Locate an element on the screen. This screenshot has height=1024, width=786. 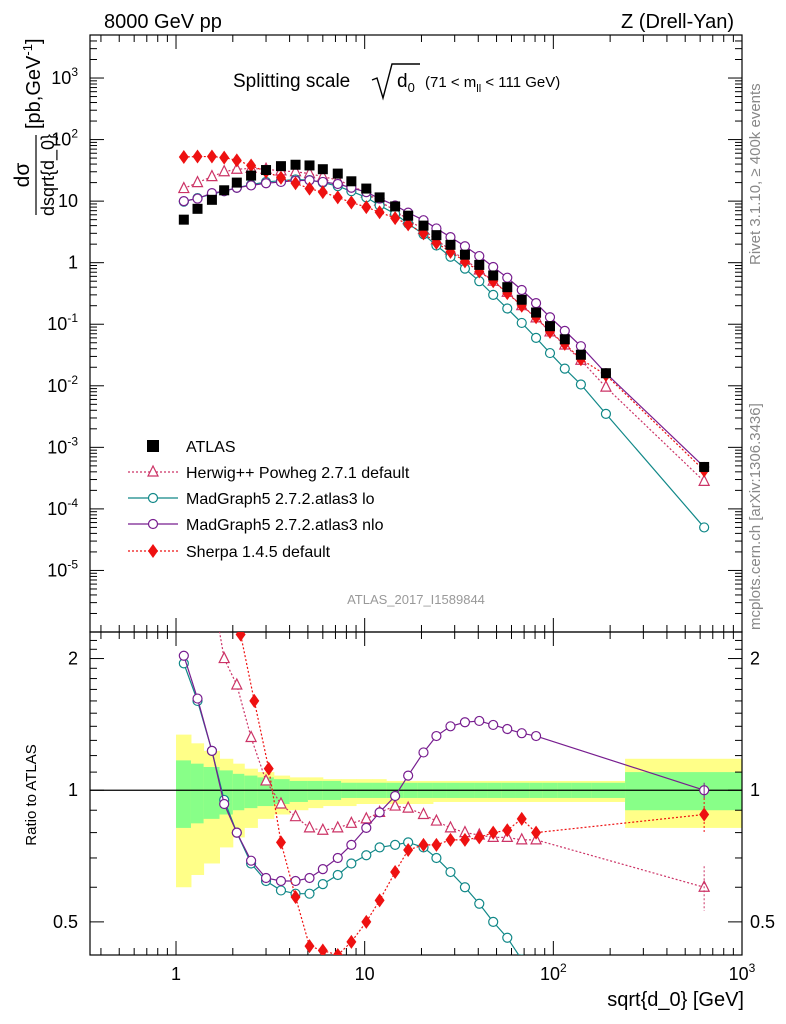
legend-label: MadGraph5 2.7.2.atlas3 nlo is located at coordinates (285, 525).